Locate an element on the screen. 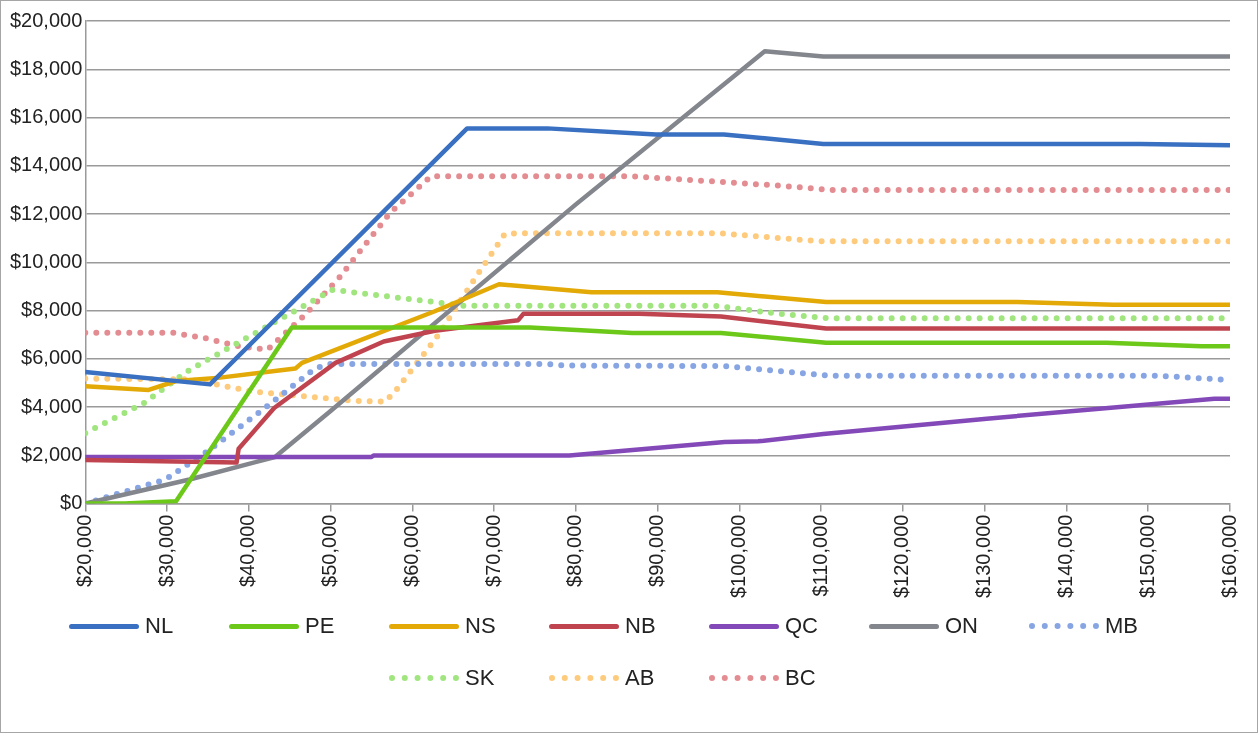 The height and width of the screenshot is (733, 1258). x-tick-label: $110,000 is located at coordinates (819, 555).